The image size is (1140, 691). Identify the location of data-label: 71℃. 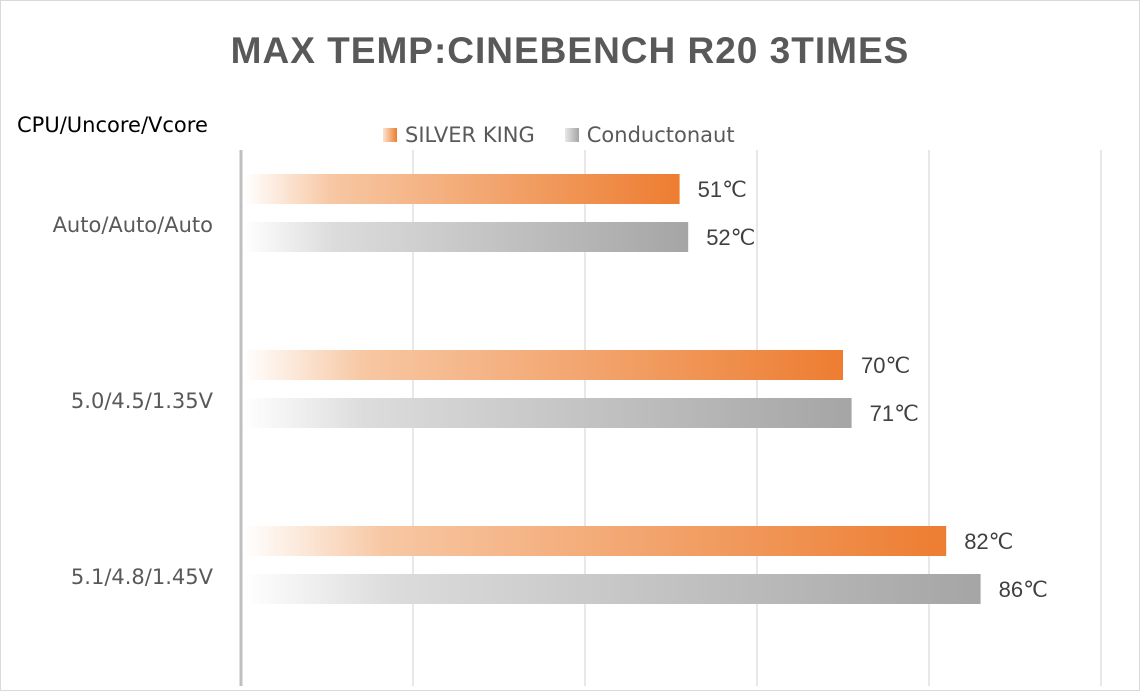
(894, 413).